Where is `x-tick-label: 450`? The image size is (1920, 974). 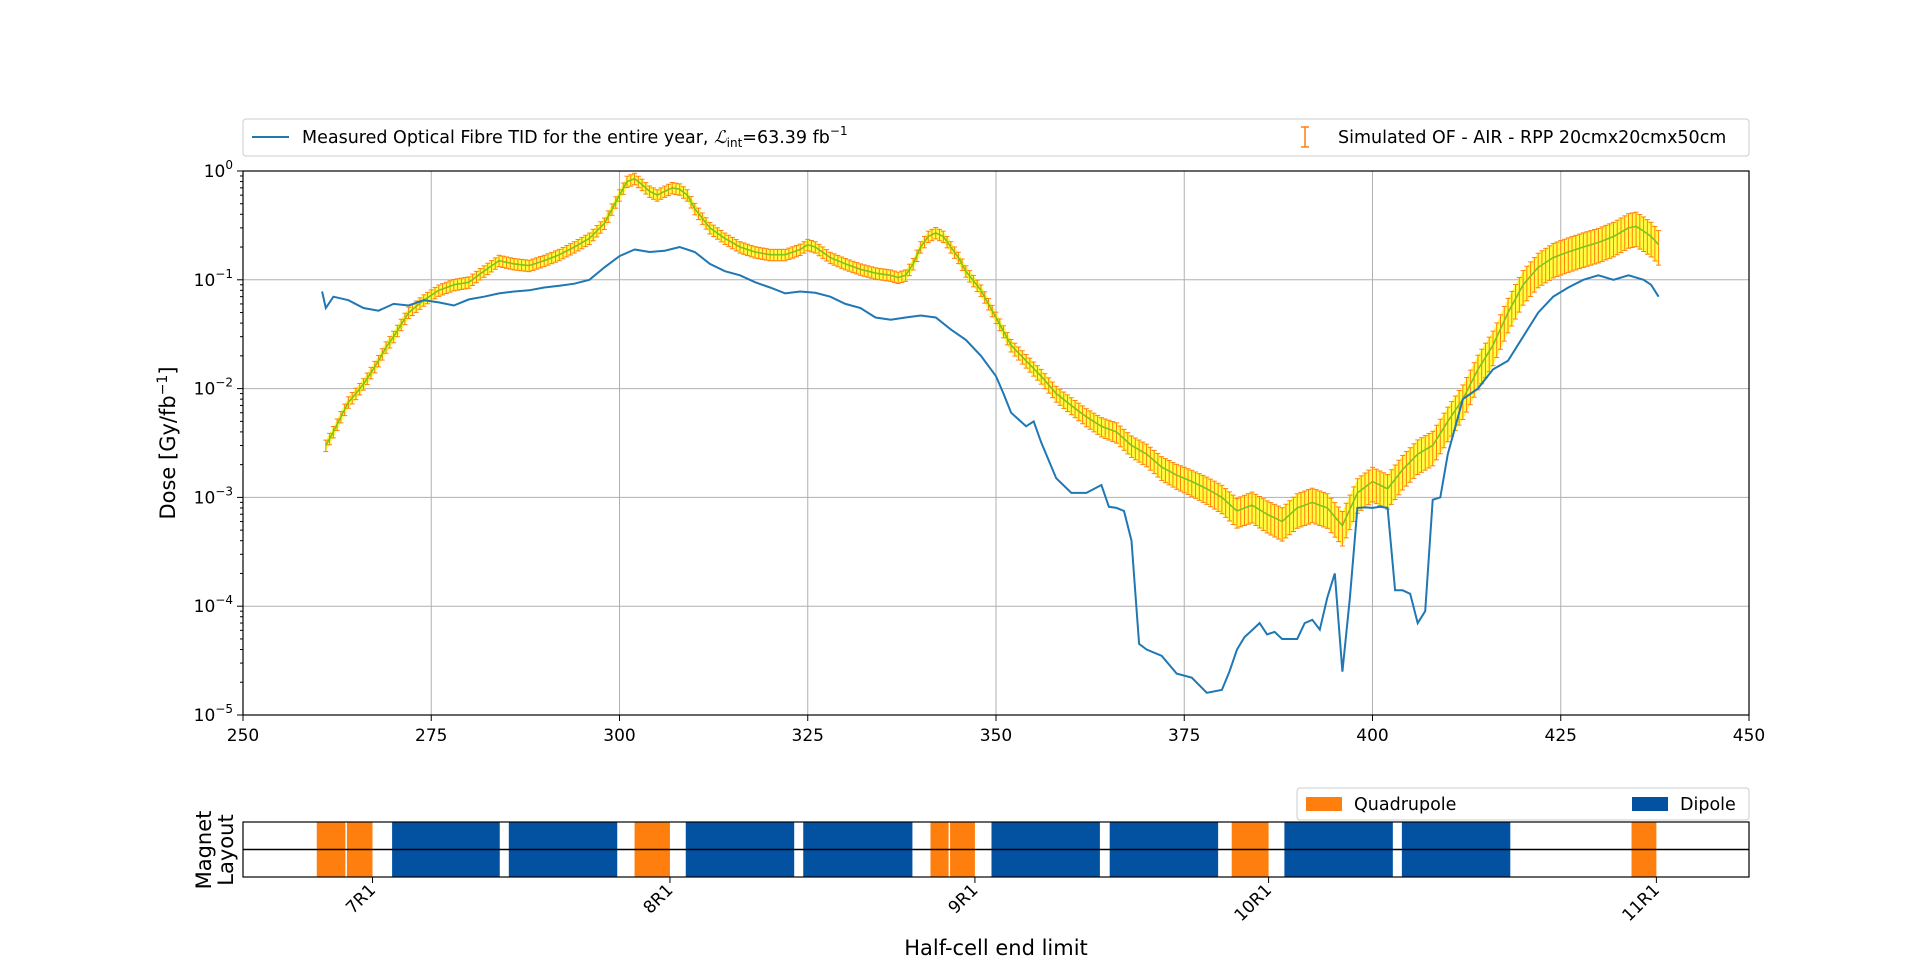
x-tick-label: 450 is located at coordinates (1749, 736).